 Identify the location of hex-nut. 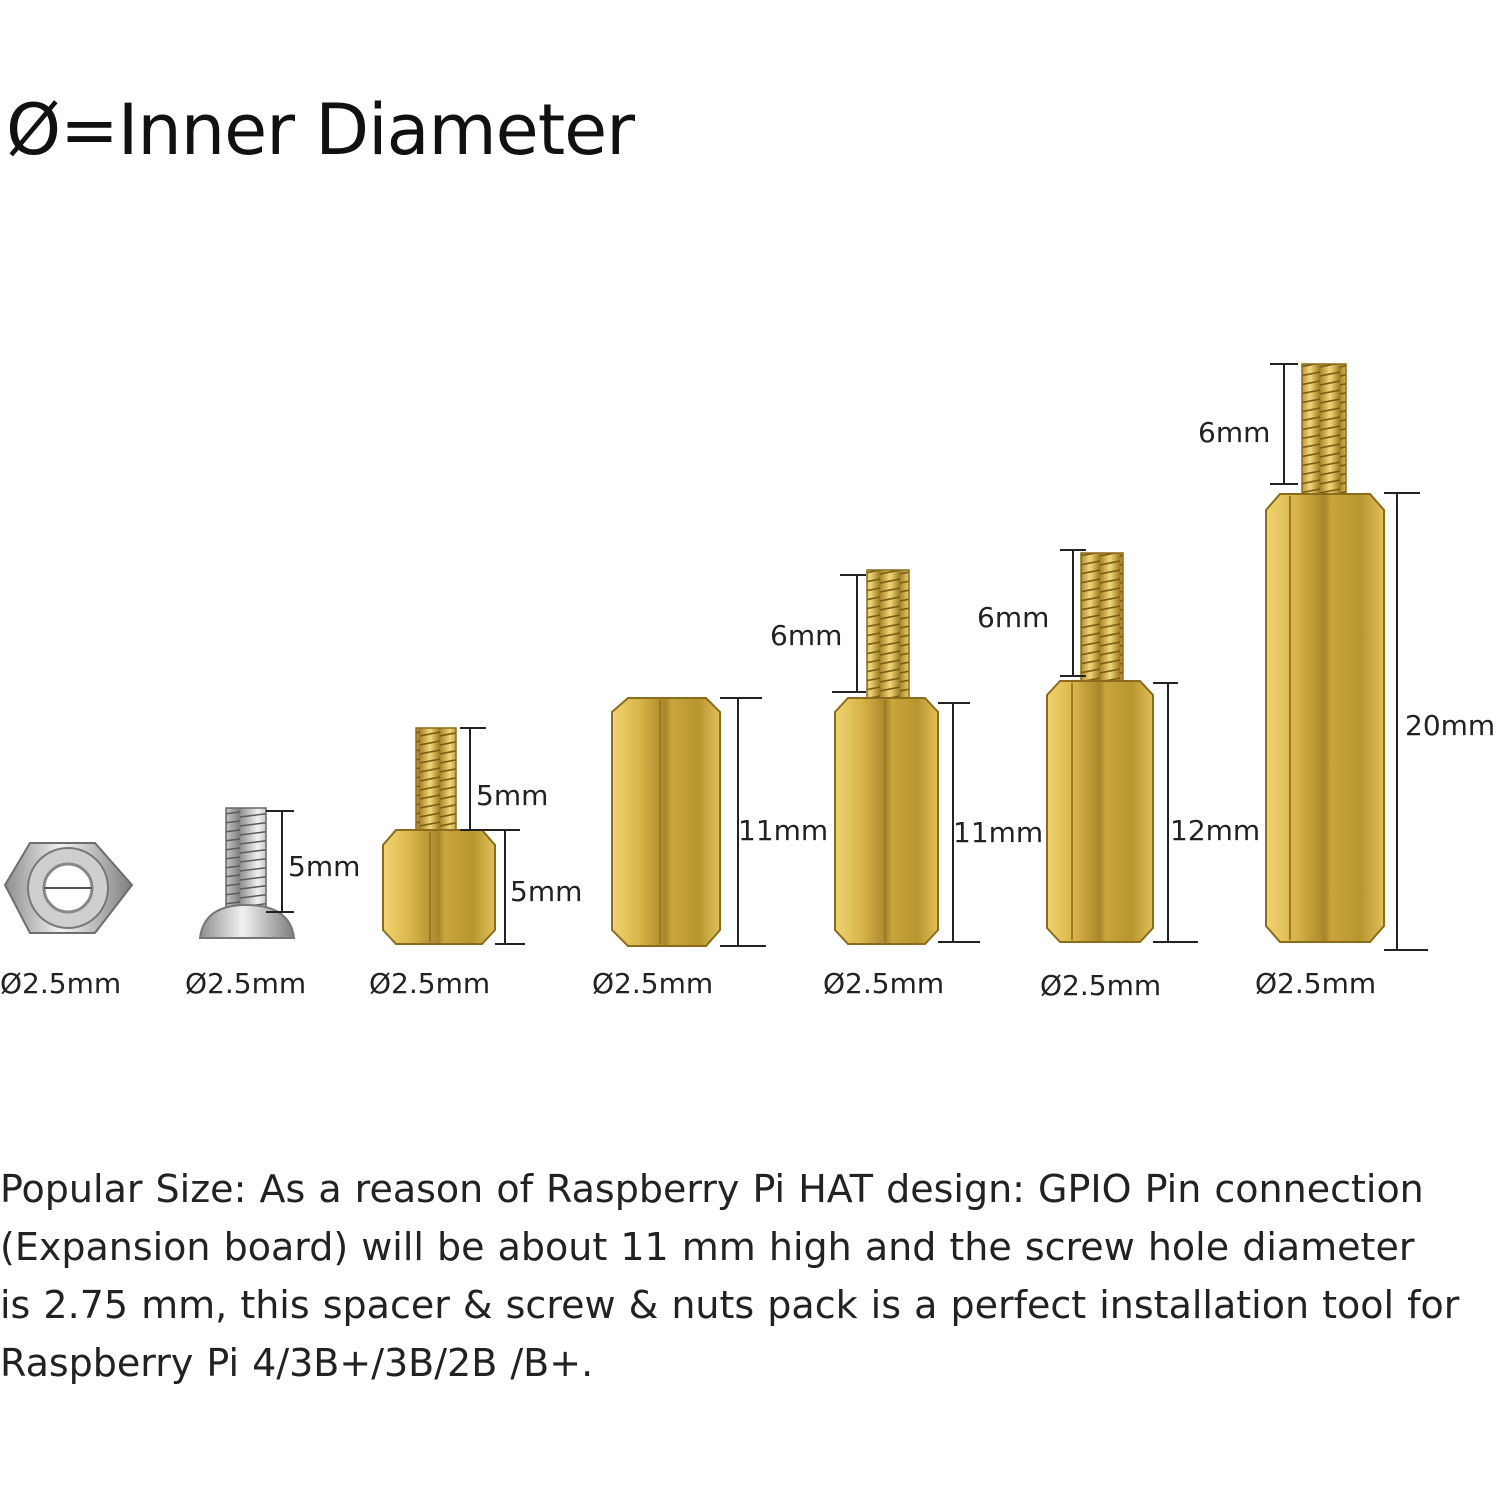
(68, 888).